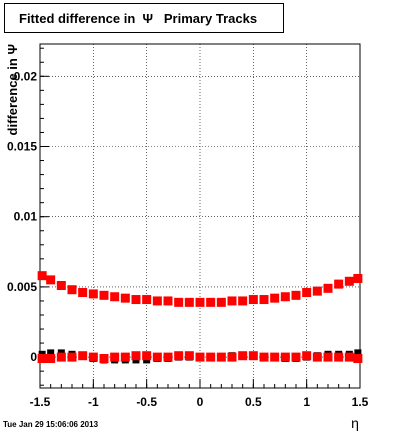  I want to click on x-tick-label: -0.5, so click(146, 402).